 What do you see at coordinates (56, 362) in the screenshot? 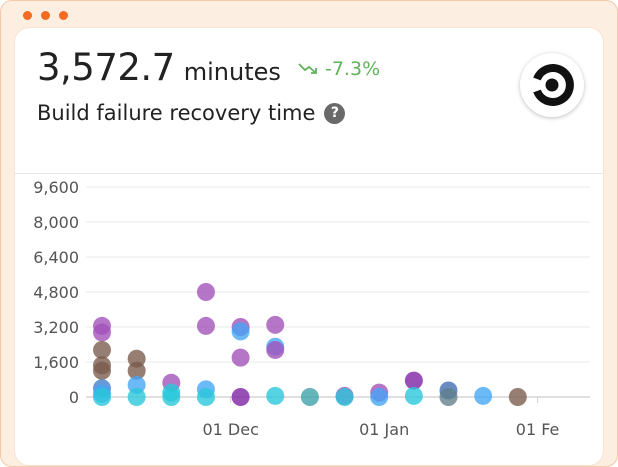
I see `y-tick-label: 1,600` at bounding box center [56, 362].